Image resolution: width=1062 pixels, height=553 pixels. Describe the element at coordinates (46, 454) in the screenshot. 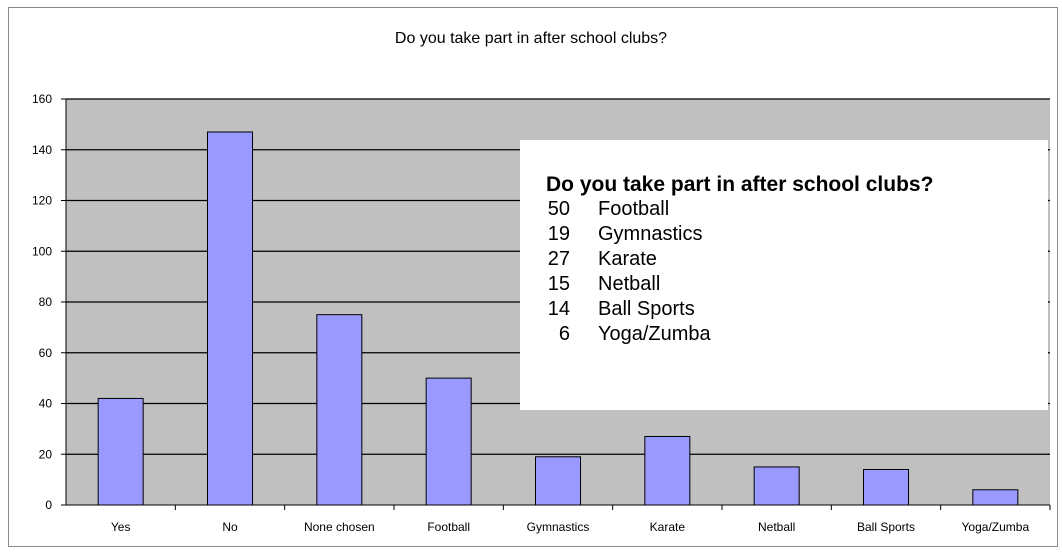

I see `y-tick-label: 20` at that location.